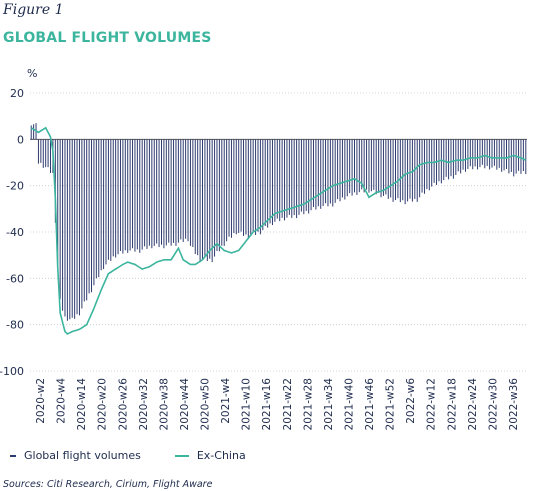 This screenshot has width=533, height=491. What do you see at coordinates (164, 404) in the screenshot?
I see `x-tick-label: 2020-w38` at bounding box center [164, 404].